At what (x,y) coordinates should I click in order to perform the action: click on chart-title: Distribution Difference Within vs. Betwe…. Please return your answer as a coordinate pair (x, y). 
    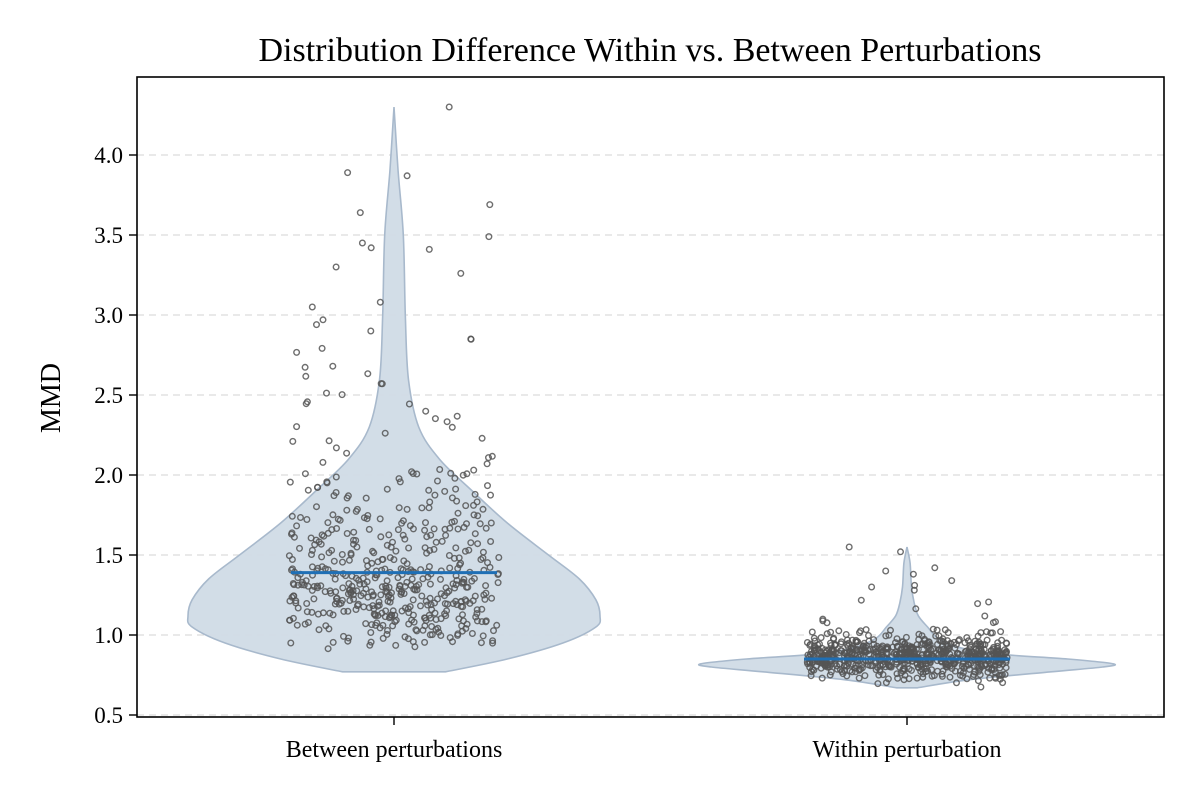
    Looking at the image, I should click on (650, 50).